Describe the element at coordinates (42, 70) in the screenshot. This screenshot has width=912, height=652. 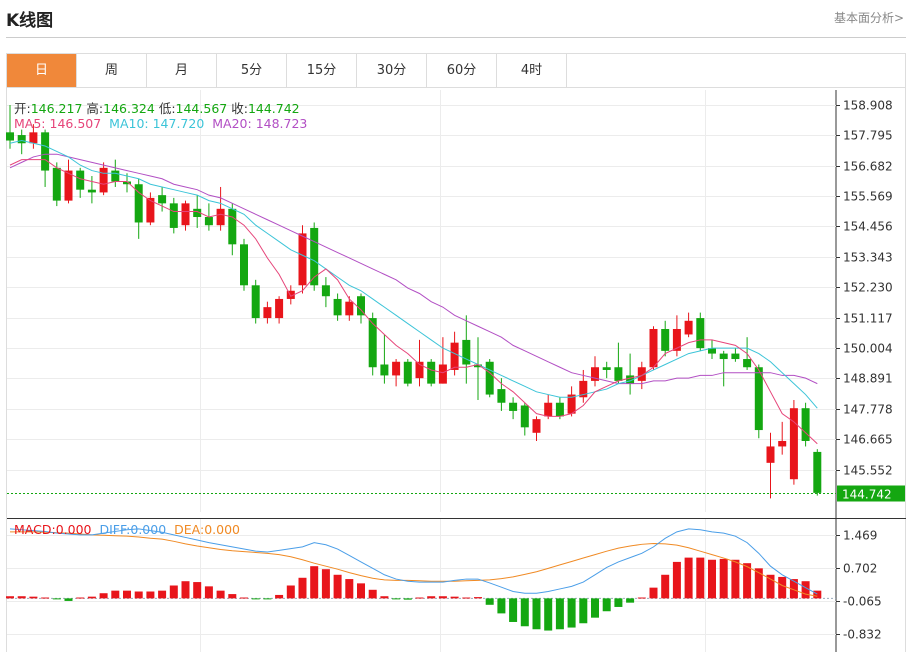
I see `tab-day: 日` at that location.